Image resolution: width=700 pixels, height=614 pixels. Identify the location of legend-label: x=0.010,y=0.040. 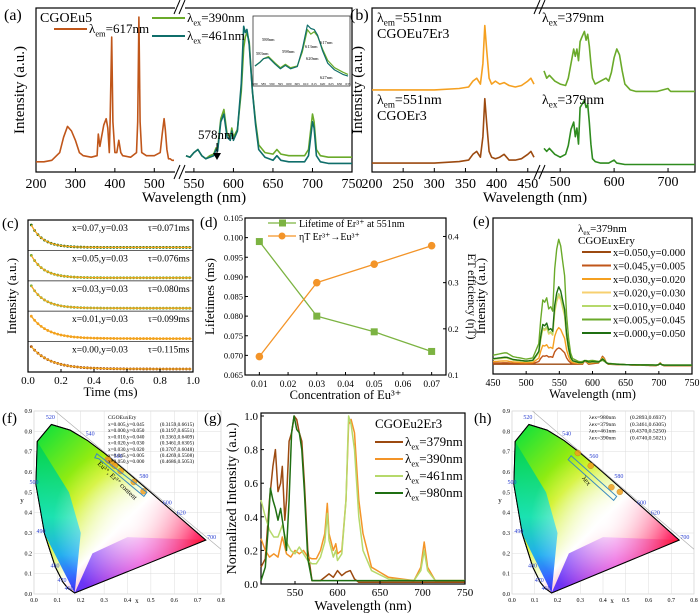
(126, 437).